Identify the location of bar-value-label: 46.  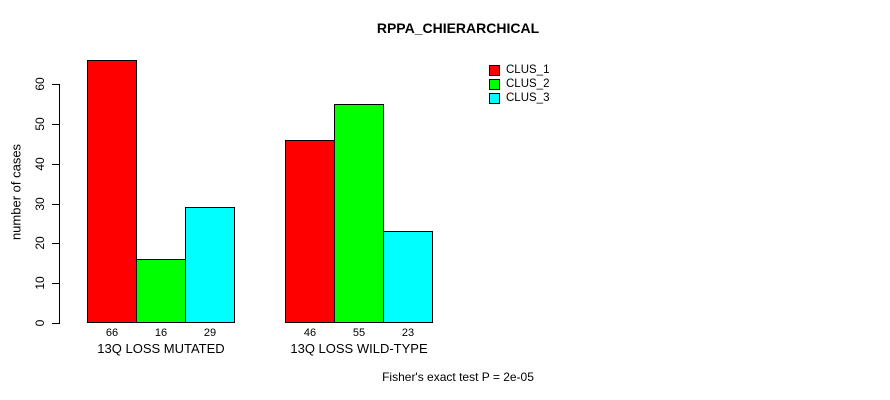
(310, 333).